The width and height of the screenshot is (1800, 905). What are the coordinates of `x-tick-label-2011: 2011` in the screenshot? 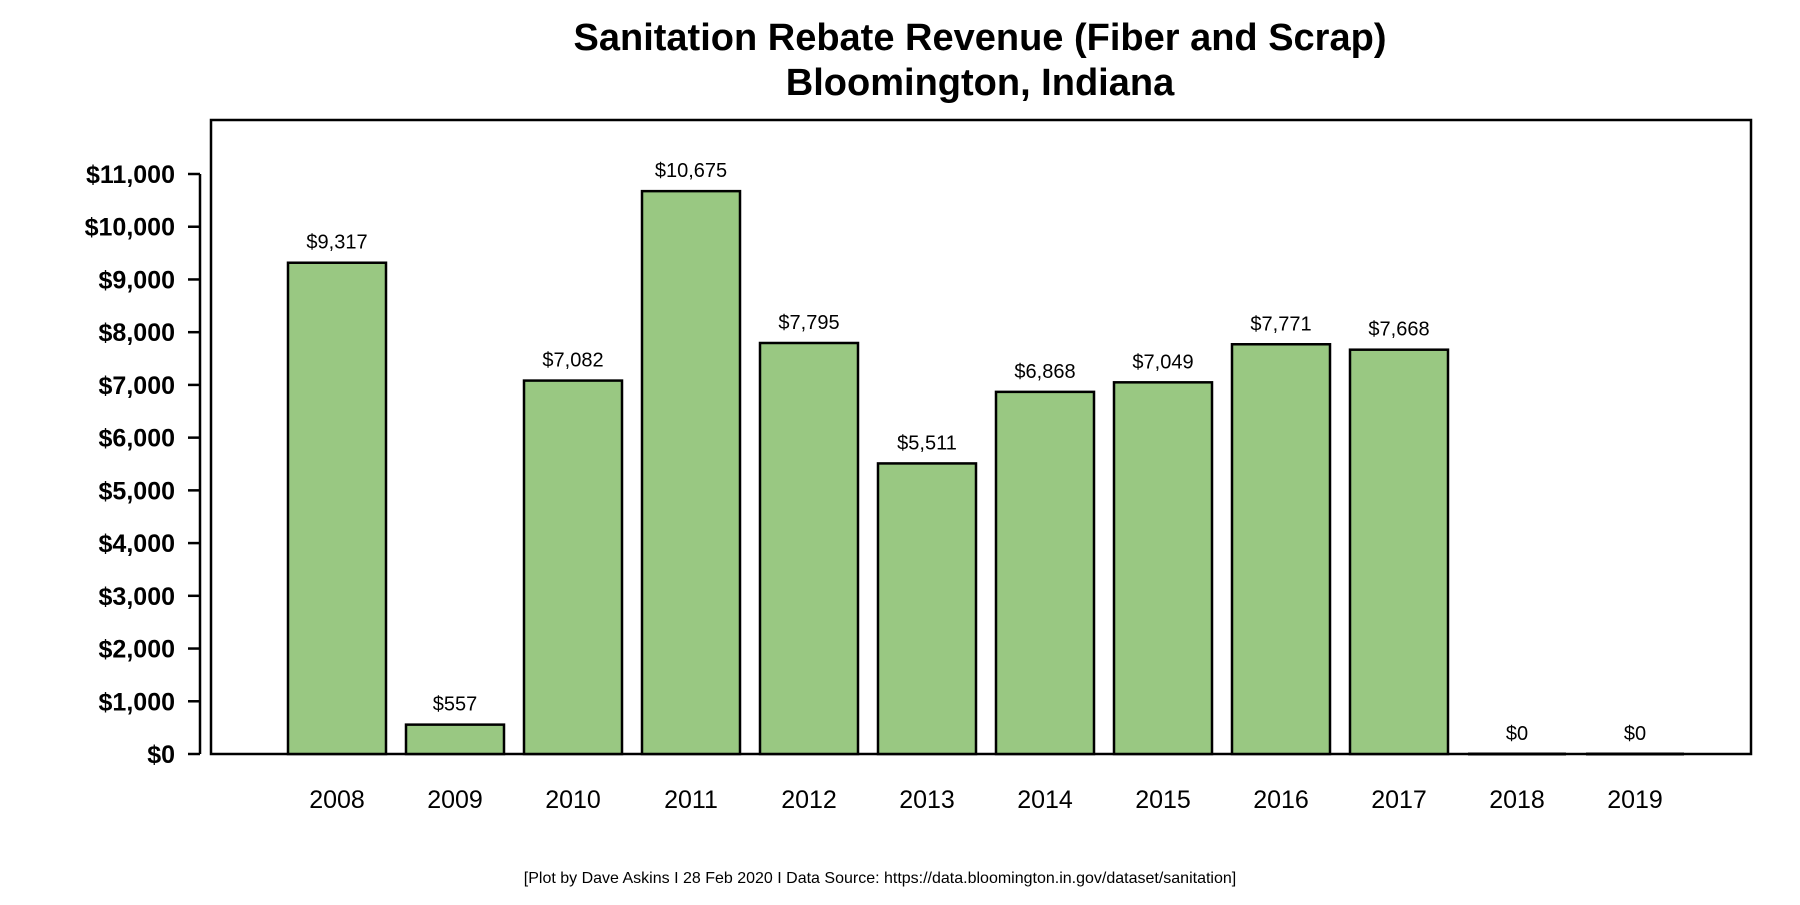 It's located at (691, 800).